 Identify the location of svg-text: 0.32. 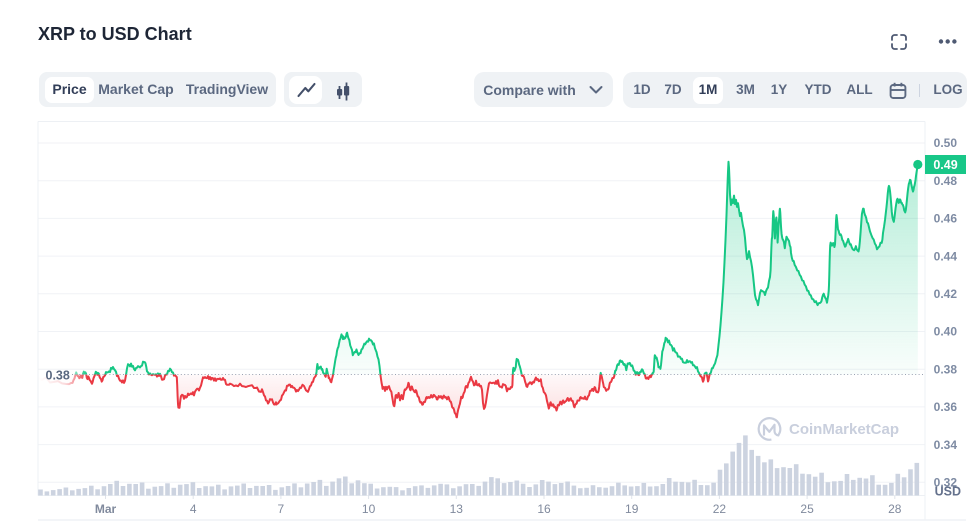
(946, 483).